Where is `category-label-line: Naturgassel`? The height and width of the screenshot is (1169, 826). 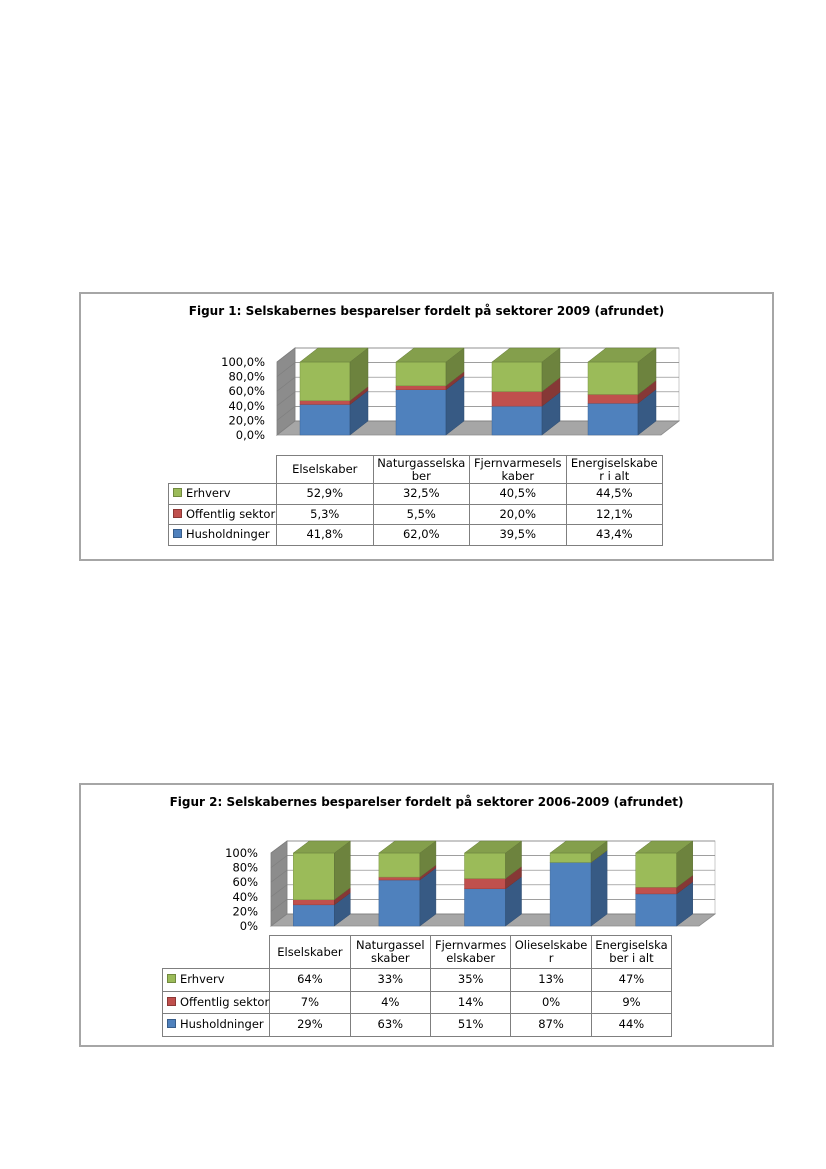 category-label-line: Naturgassel is located at coordinates (390, 945).